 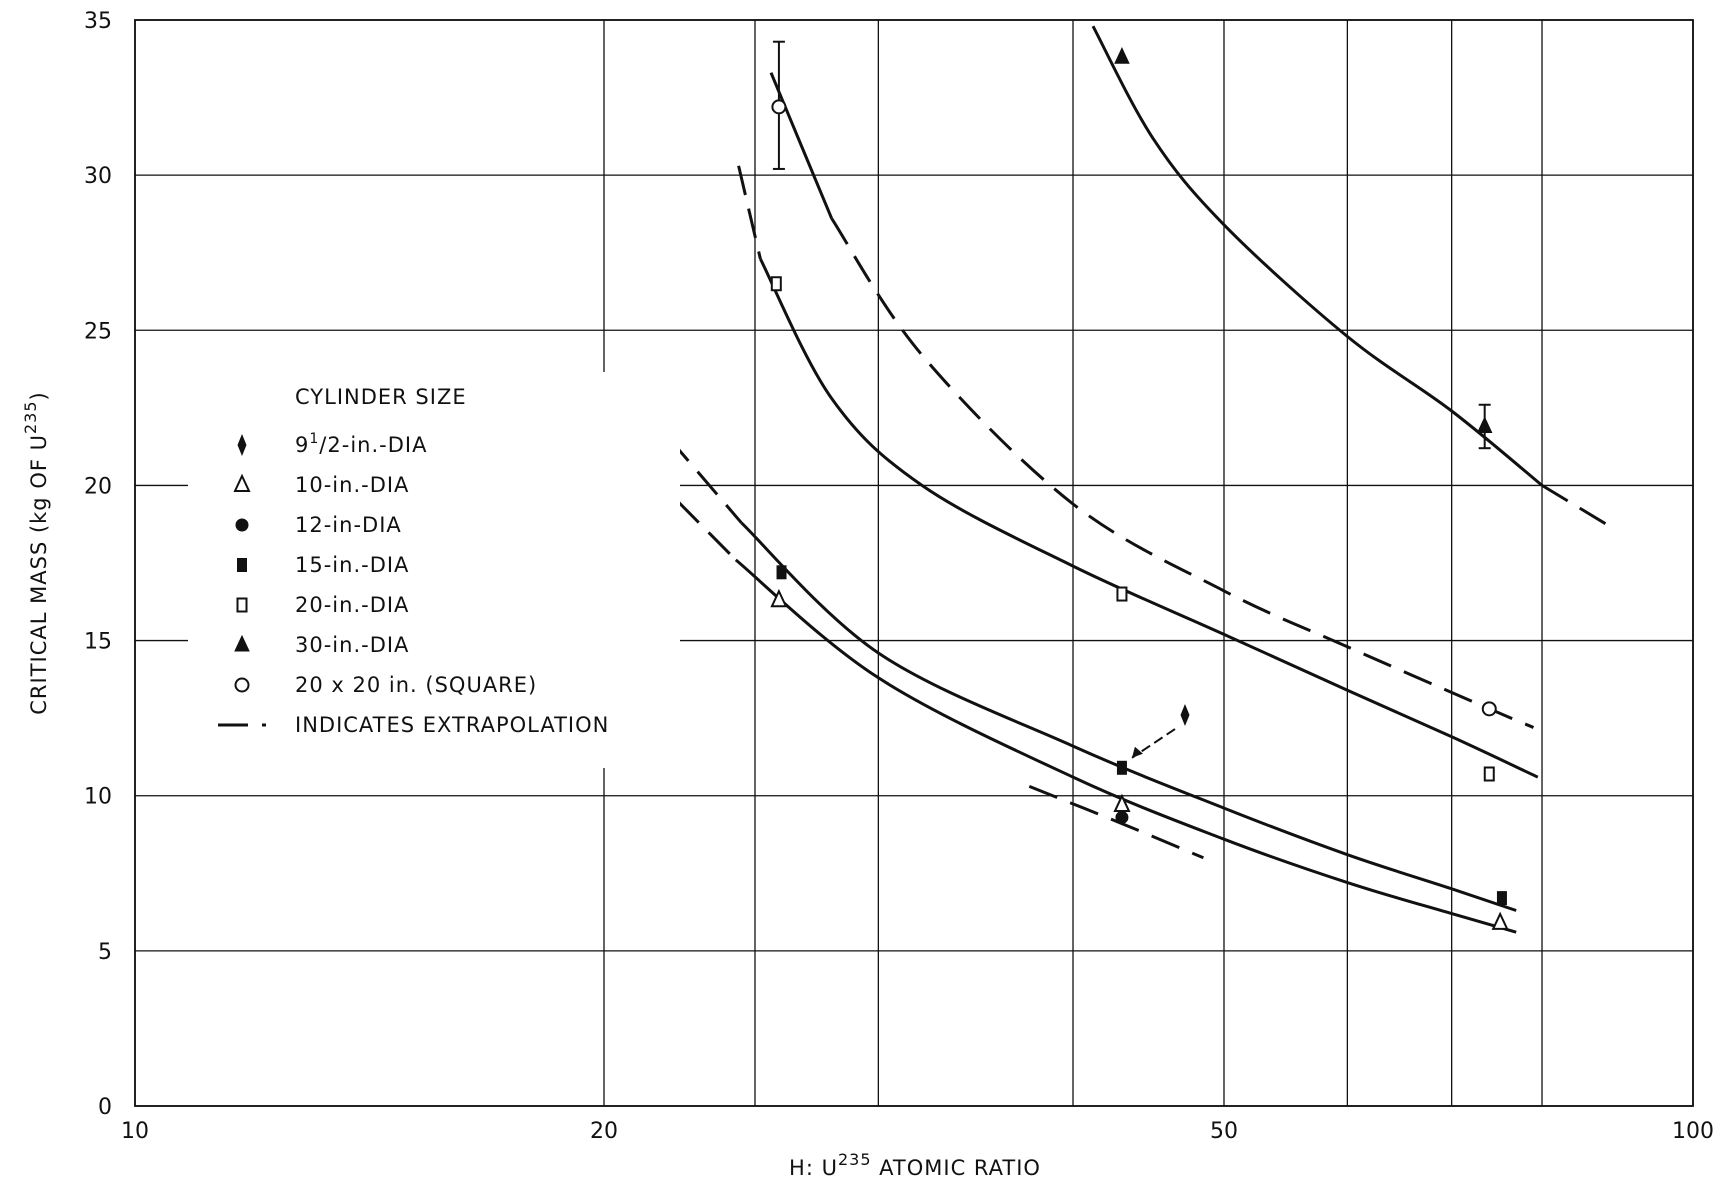 What do you see at coordinates (749, 212) in the screenshot?
I see `curve-2-extrapolated` at bounding box center [749, 212].